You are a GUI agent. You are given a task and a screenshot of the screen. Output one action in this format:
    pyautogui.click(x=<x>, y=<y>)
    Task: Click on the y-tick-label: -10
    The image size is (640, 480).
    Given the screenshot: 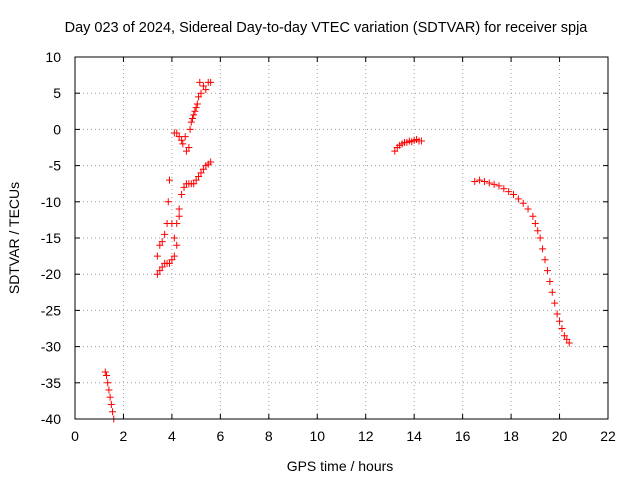 What is the action you would take?
    pyautogui.click(x=51, y=202)
    